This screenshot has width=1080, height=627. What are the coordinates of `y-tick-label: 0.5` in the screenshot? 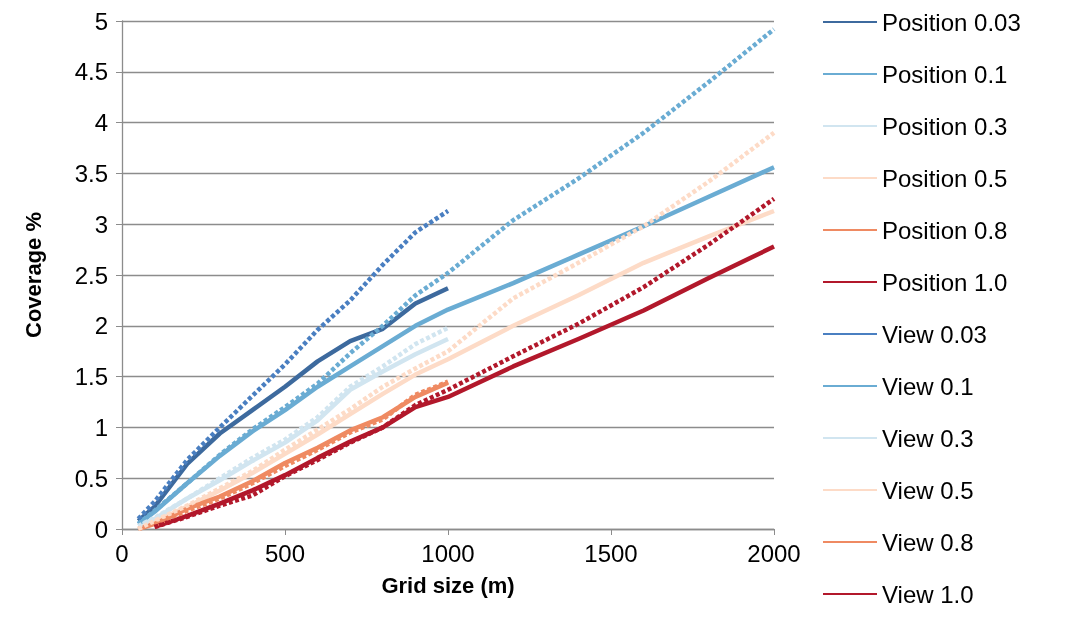 It's located at (91, 478).